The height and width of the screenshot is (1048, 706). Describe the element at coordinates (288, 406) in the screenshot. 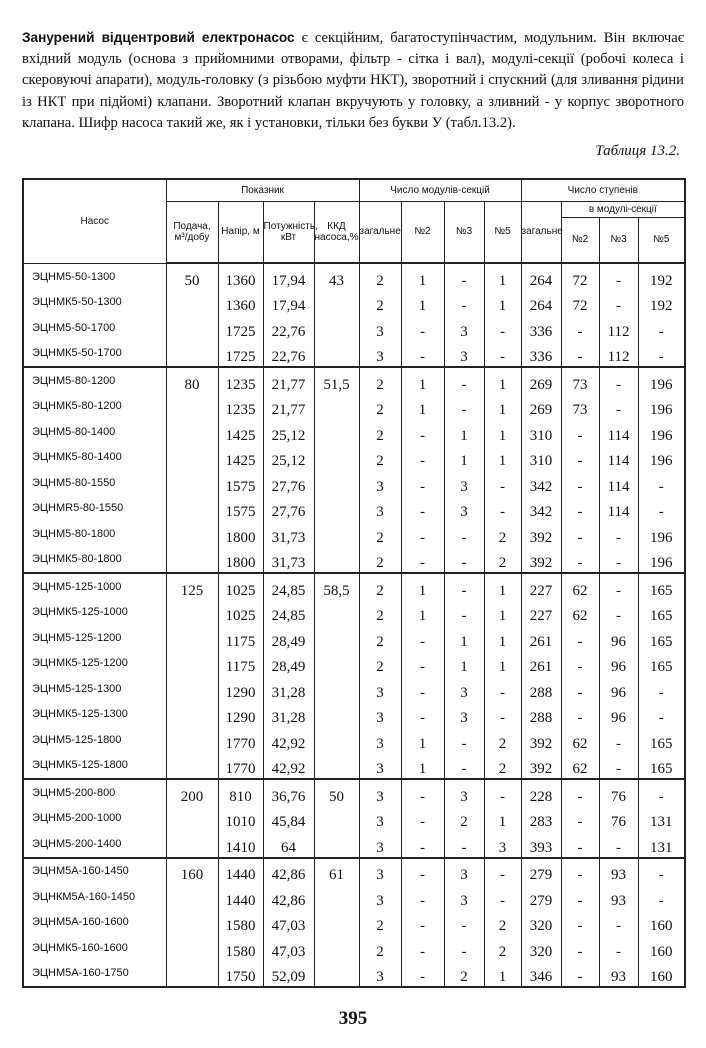

I see `table-cell: 21,77` at that location.